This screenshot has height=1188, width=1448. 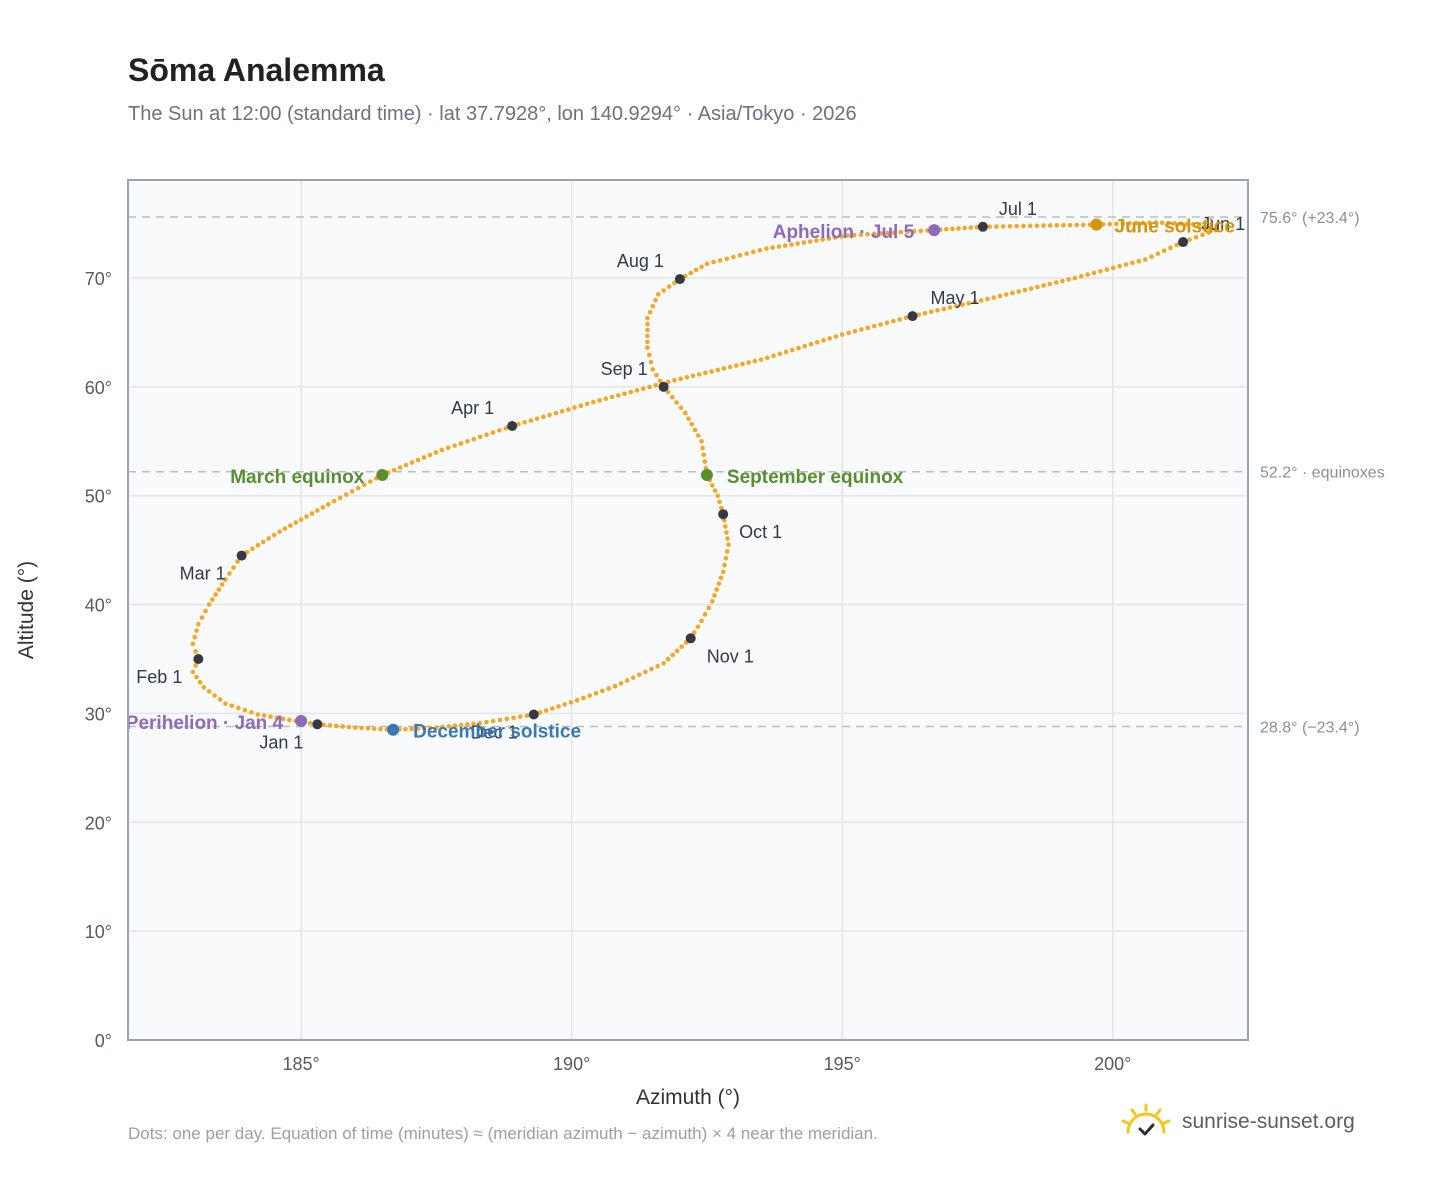 I want to click on month-marker-label: Nov 1, so click(x=730, y=656).